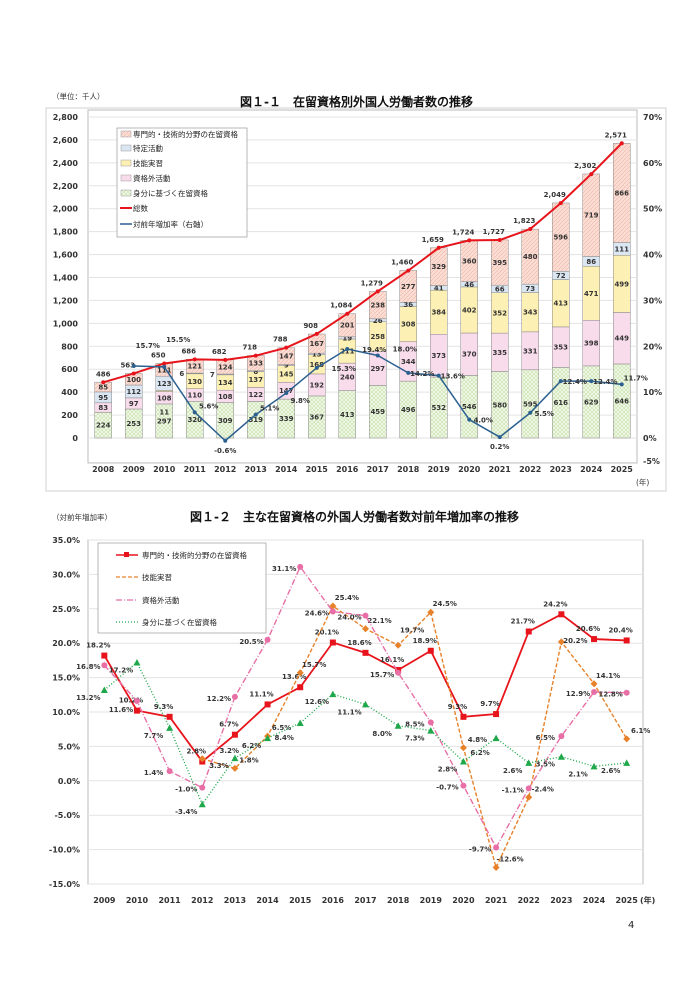 The width and height of the screenshot is (700, 990). Describe the element at coordinates (64, 884) in the screenshot. I see `y-tick-label: -15.0%` at that location.